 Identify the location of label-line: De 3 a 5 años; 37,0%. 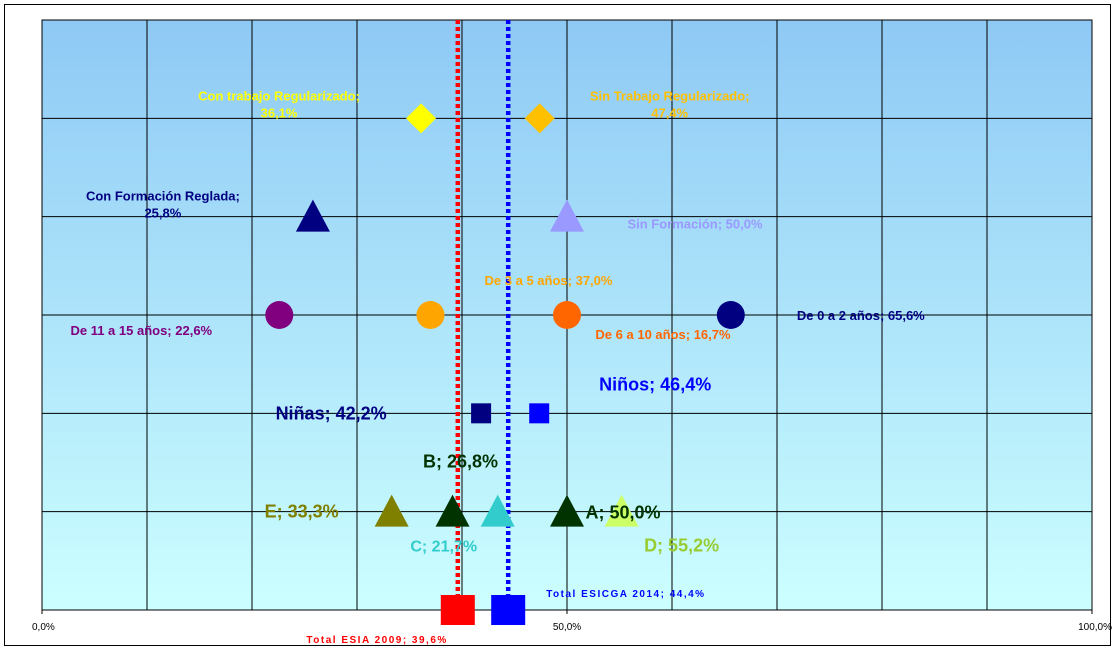
(549, 280).